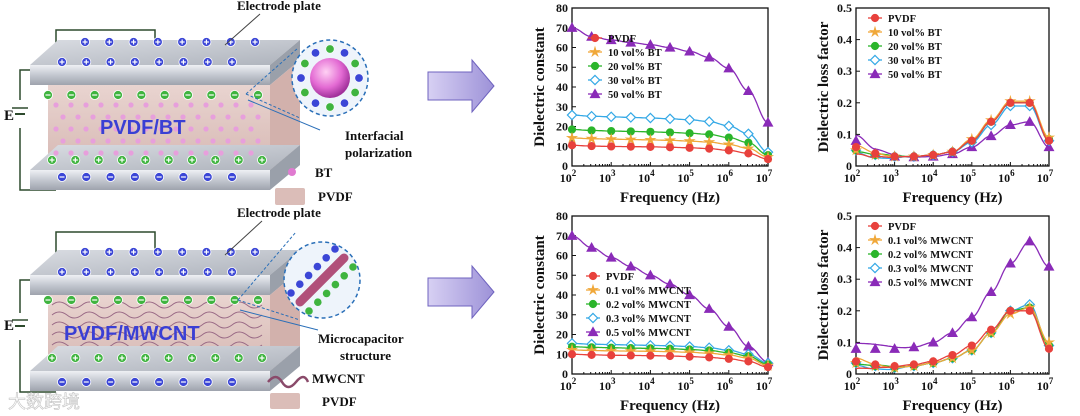 The height and width of the screenshot is (416, 1080). Describe the element at coordinates (365, 355) in the screenshot. I see `mechanism-label: structure` at that location.